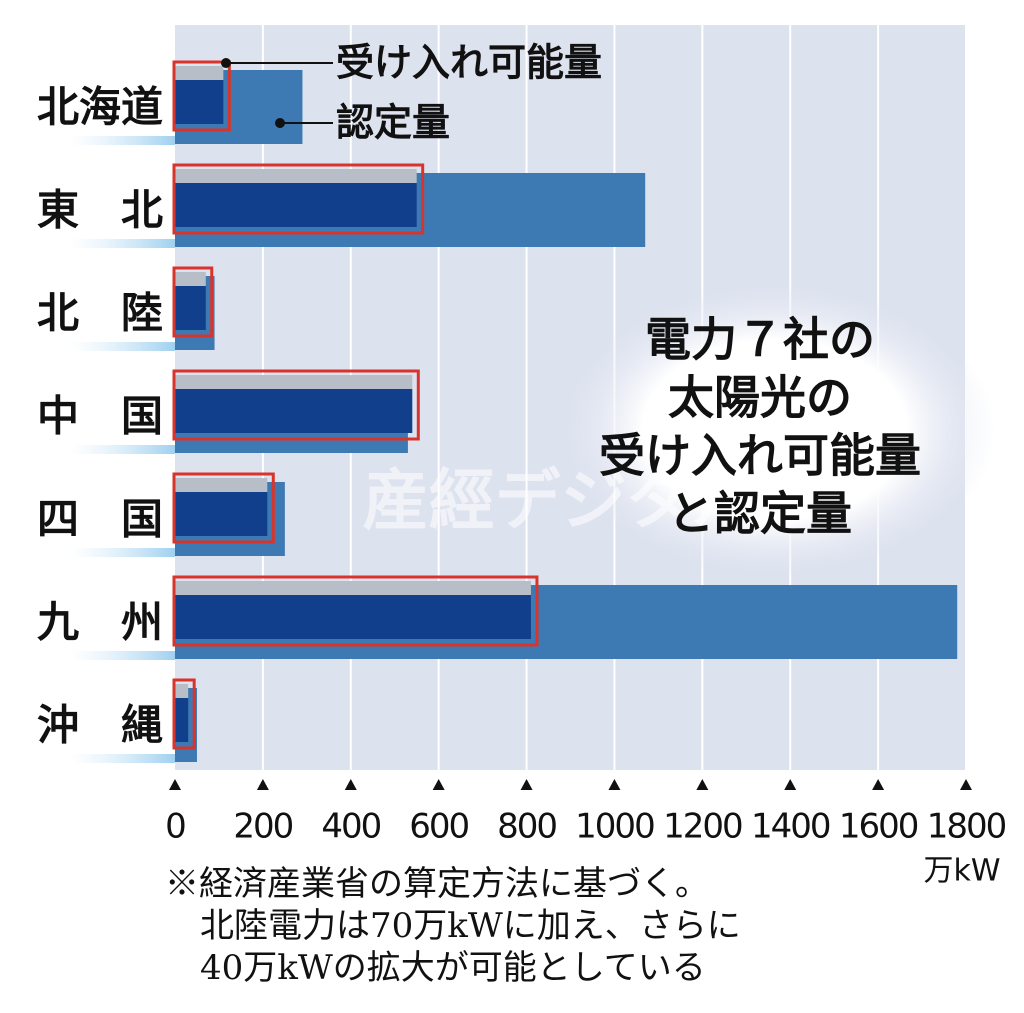 This screenshot has width=1024, height=1013. I want to click on chart-title: と認定量, so click(760, 514).